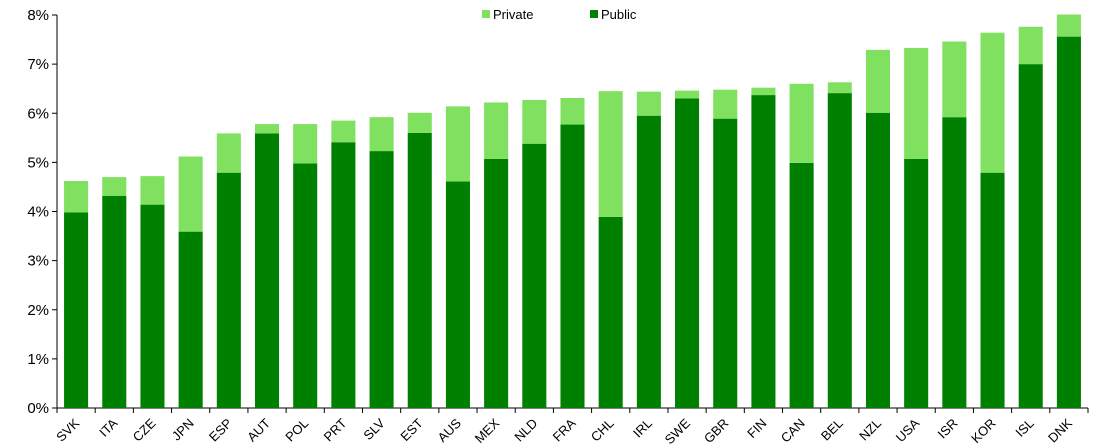 The width and height of the screenshot is (1098, 446). I want to click on bar-private-kor, so click(992, 102).